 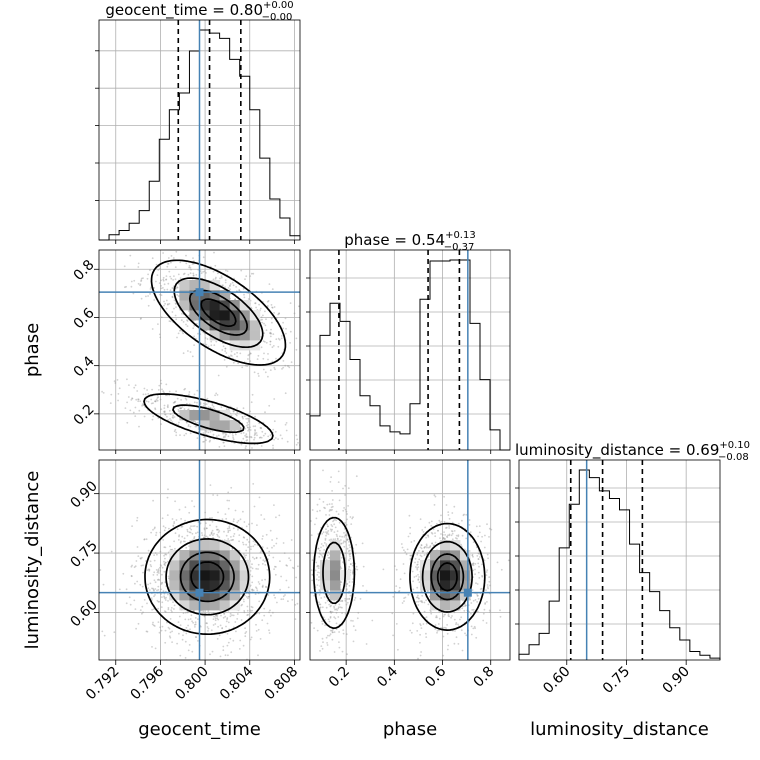 I want to click on y-axis-label: luminosity_distance, so click(x=32, y=560).